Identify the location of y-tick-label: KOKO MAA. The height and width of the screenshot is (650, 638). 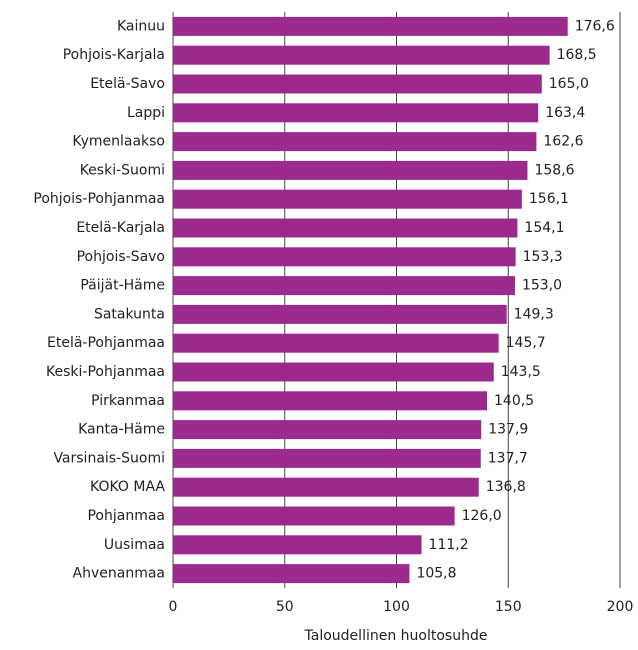
(127, 487).